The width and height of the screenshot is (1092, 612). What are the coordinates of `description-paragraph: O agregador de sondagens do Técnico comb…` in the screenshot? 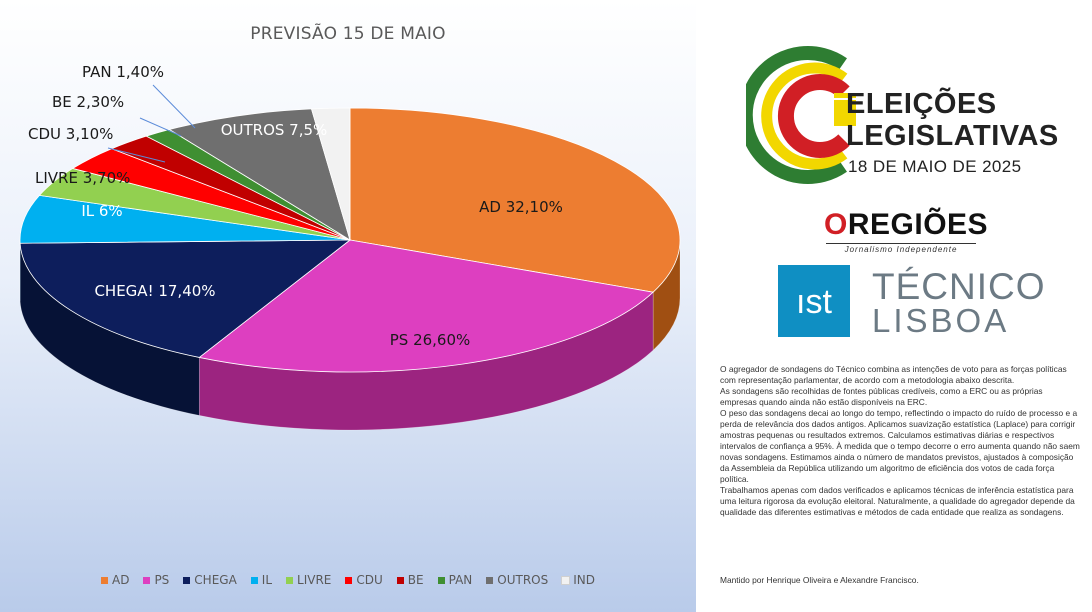 It's located at (893, 374).